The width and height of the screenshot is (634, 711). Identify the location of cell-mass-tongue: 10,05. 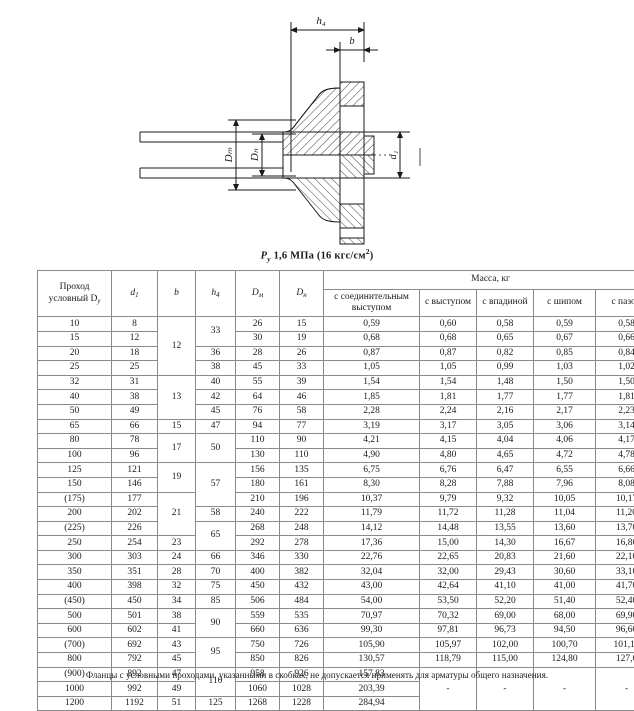
(565, 499).